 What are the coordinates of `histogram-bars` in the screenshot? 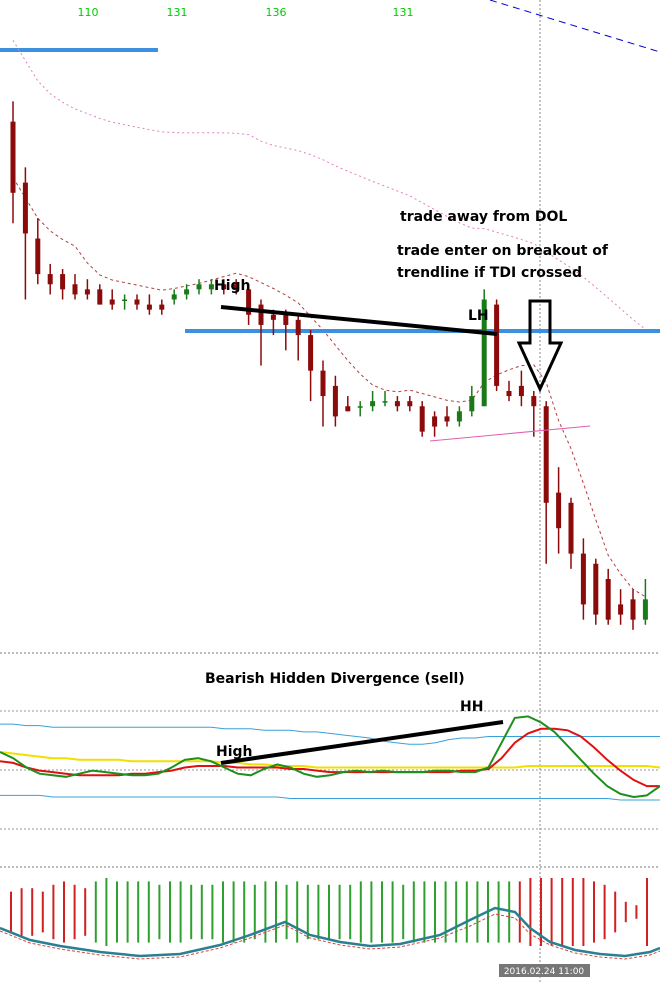 It's located at (329, 912).